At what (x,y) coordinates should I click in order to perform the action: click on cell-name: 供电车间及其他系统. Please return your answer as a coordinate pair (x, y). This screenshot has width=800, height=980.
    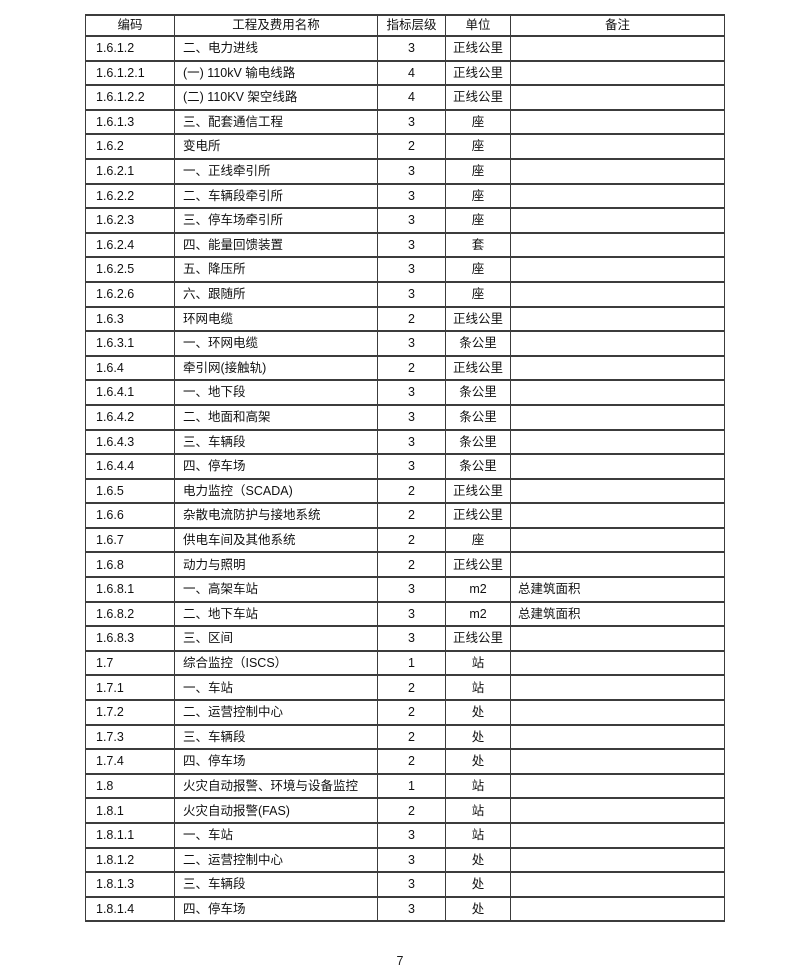
    Looking at the image, I should click on (276, 540).